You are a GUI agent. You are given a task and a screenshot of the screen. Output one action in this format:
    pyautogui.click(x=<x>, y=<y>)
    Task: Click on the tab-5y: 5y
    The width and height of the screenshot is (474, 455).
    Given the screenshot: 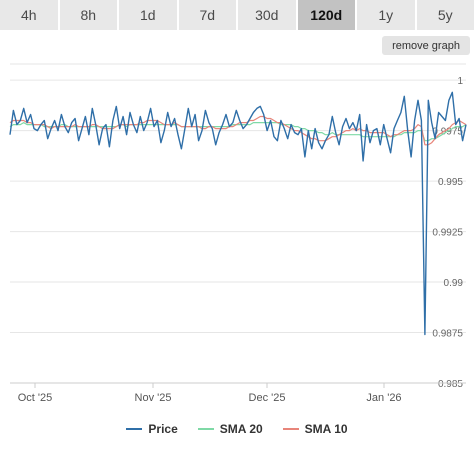 What is the action you would take?
    pyautogui.click(x=445, y=15)
    